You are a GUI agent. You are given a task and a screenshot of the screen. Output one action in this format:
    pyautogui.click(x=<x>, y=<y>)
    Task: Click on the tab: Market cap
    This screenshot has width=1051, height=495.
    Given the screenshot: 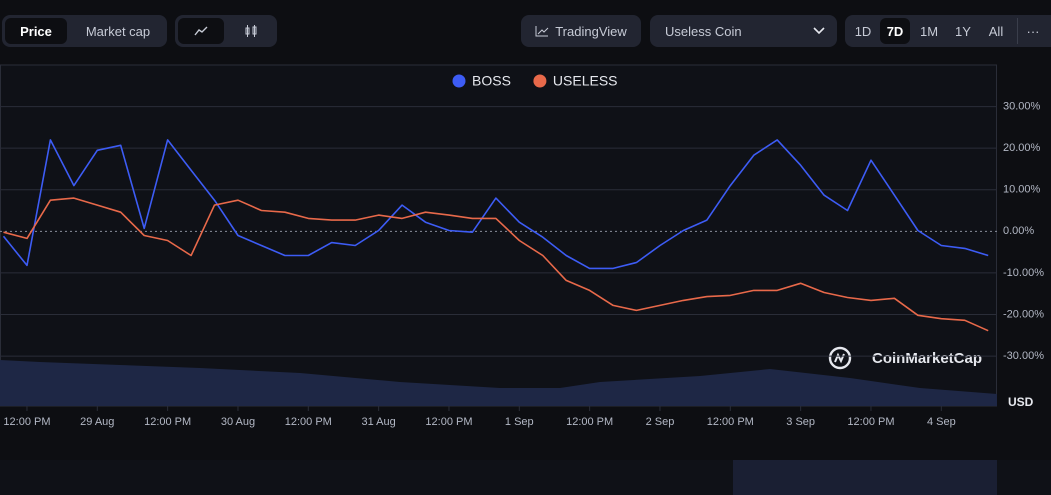 What is the action you would take?
    pyautogui.click(x=118, y=31)
    